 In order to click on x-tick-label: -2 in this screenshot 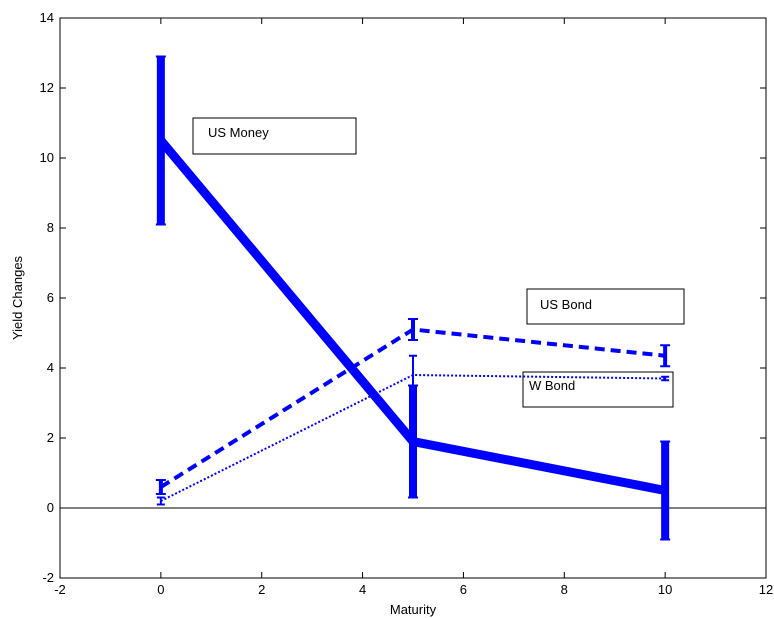, I will do `click(60, 589)`.